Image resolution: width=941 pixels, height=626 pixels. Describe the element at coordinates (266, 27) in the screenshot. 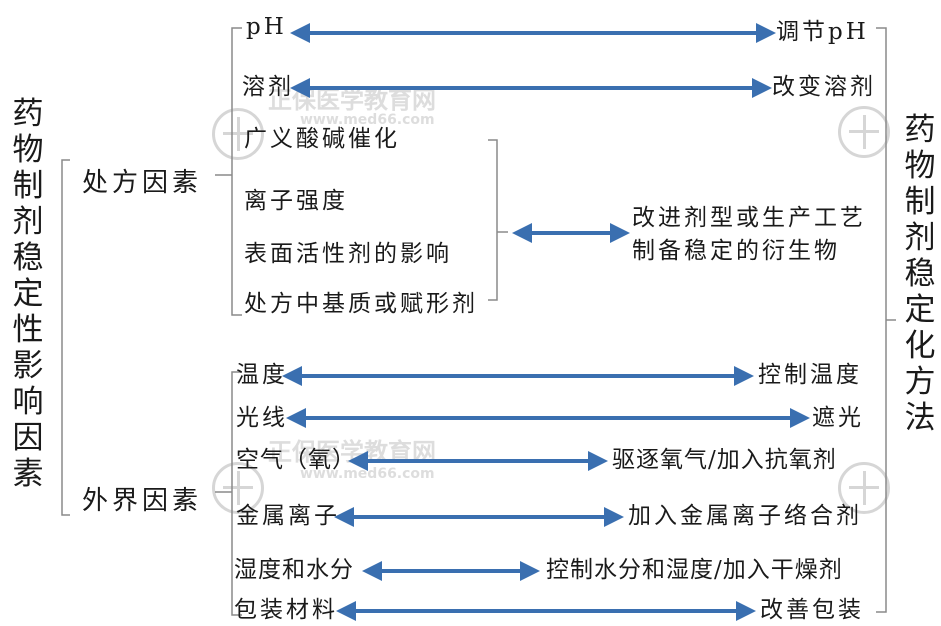

I see `factor-ph: pH` at that location.